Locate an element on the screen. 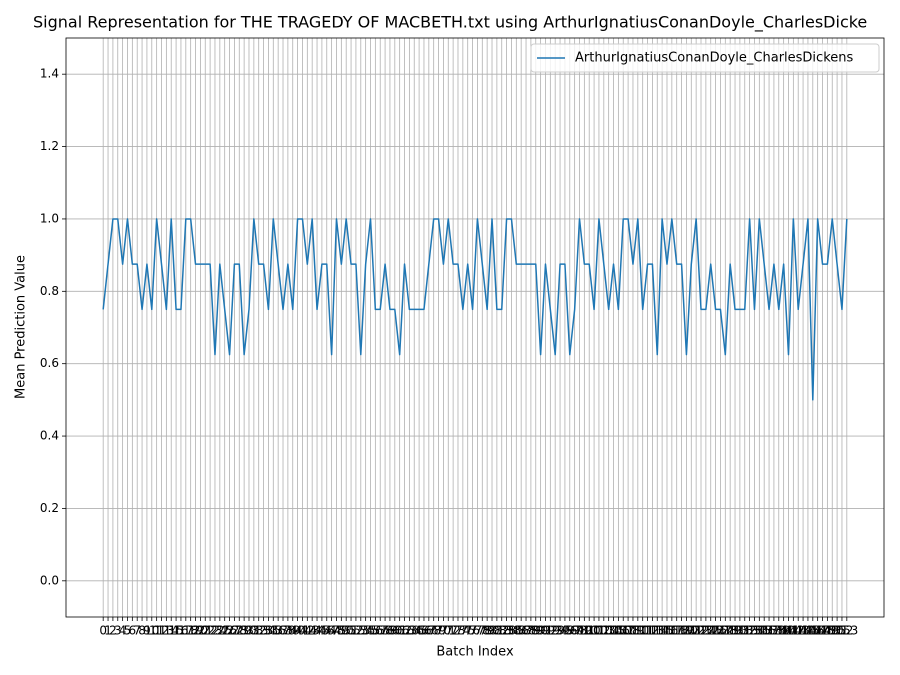 The height and width of the screenshot is (675, 900). x-tick-label: 135 is located at coordinates (759, 631).